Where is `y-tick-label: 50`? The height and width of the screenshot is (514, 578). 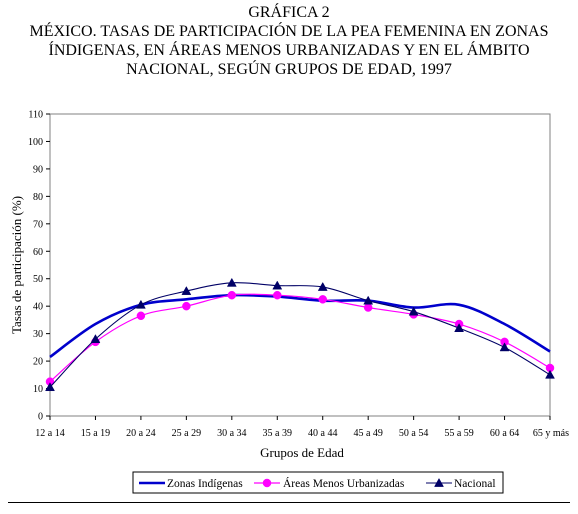 y-tick-label: 50 is located at coordinates (38, 279).